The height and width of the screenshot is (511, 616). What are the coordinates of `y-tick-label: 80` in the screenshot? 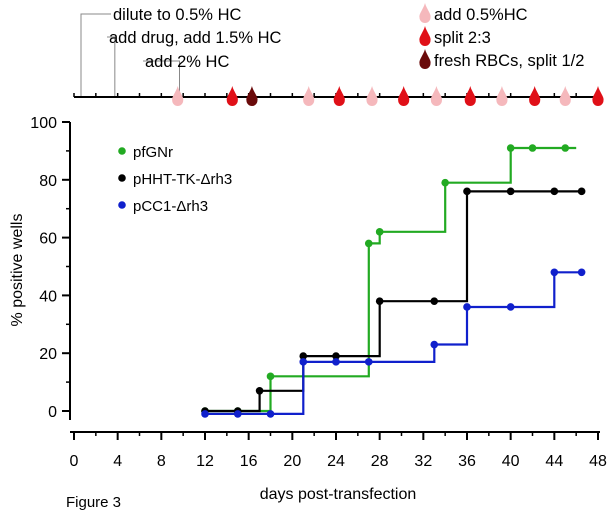 It's located at (48, 181).